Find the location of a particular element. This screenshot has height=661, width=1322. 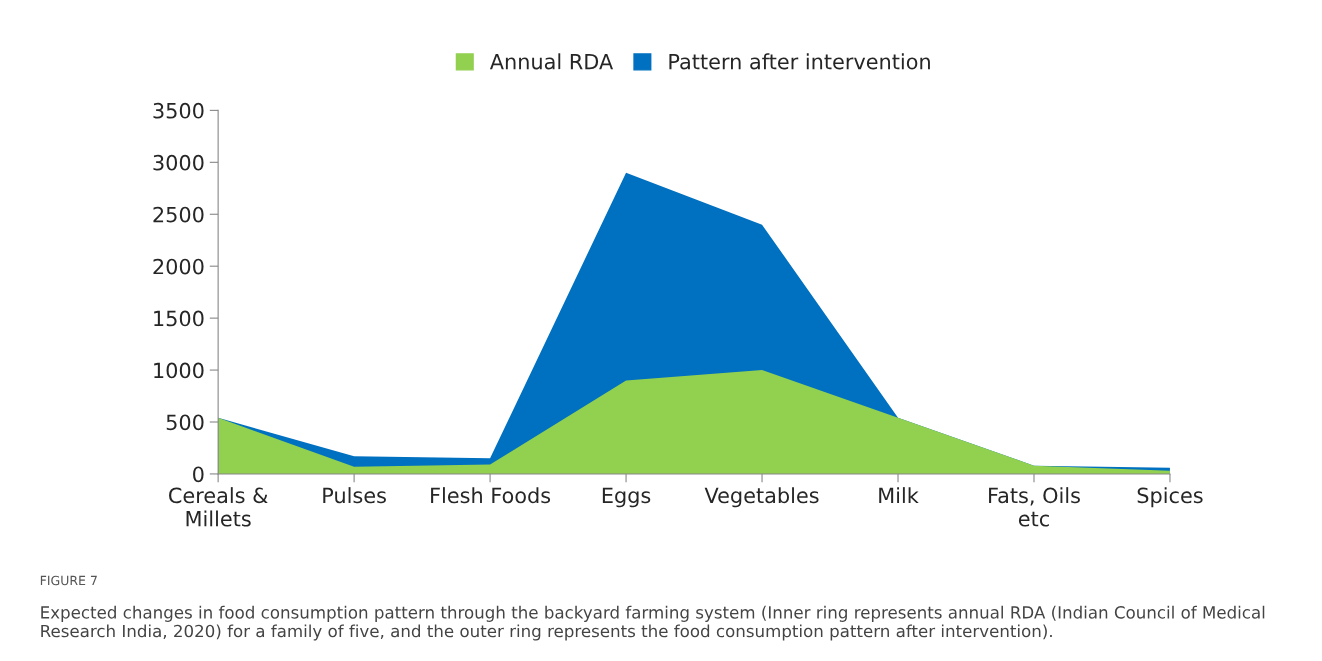

y-tick-label: 1500 is located at coordinates (179, 318).